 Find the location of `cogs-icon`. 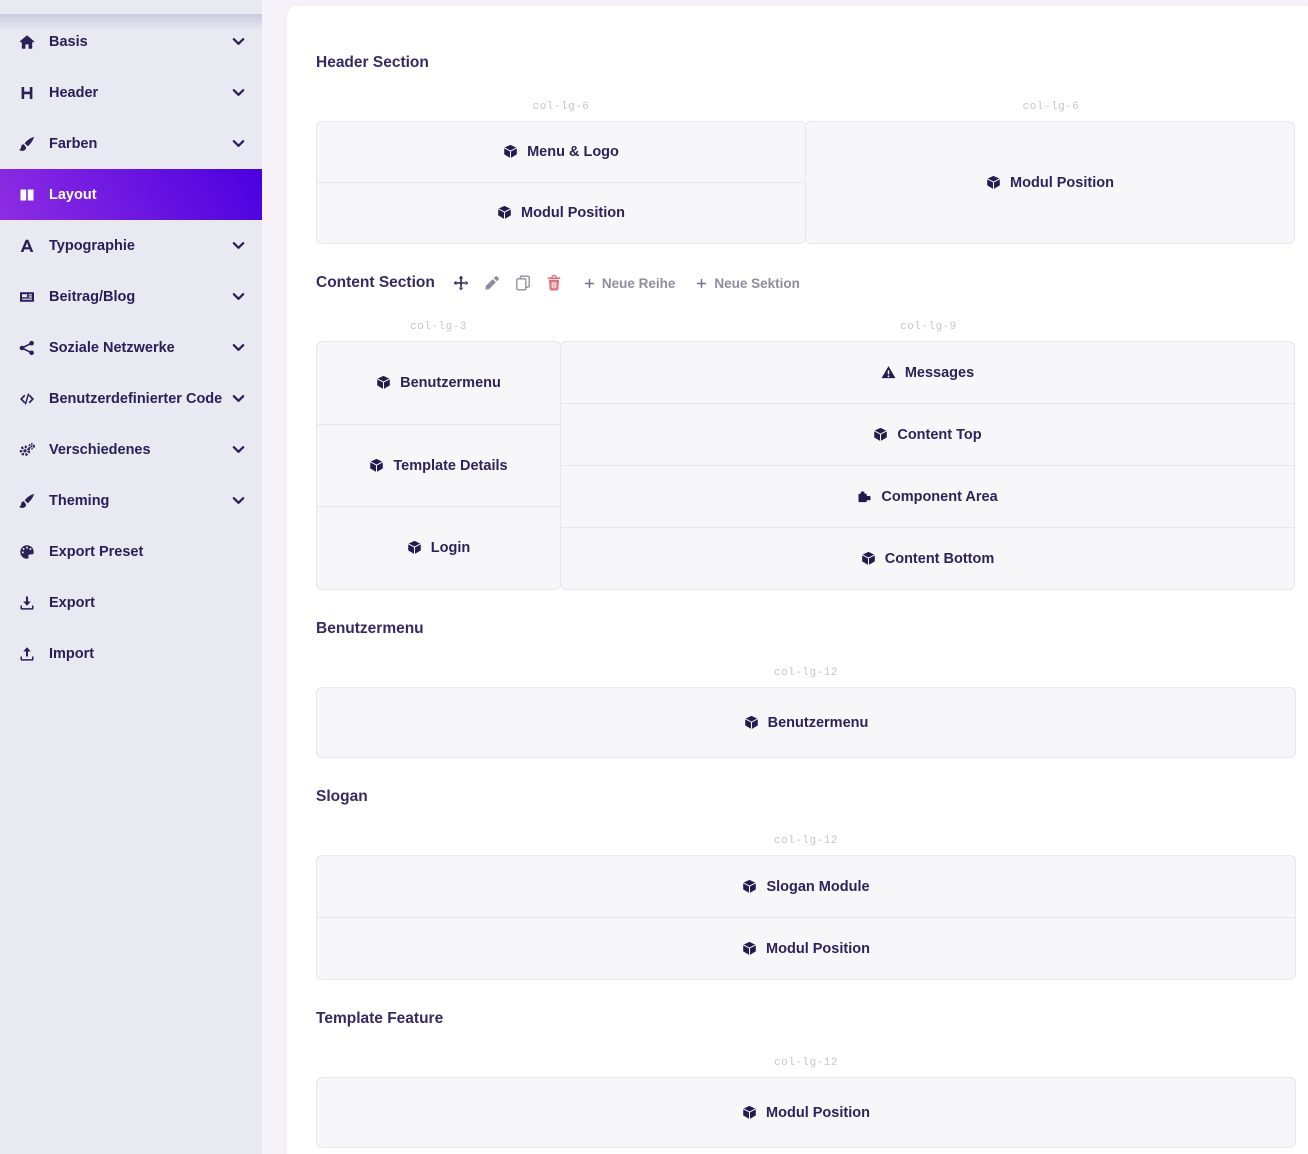

cogs-icon is located at coordinates (26, 449).